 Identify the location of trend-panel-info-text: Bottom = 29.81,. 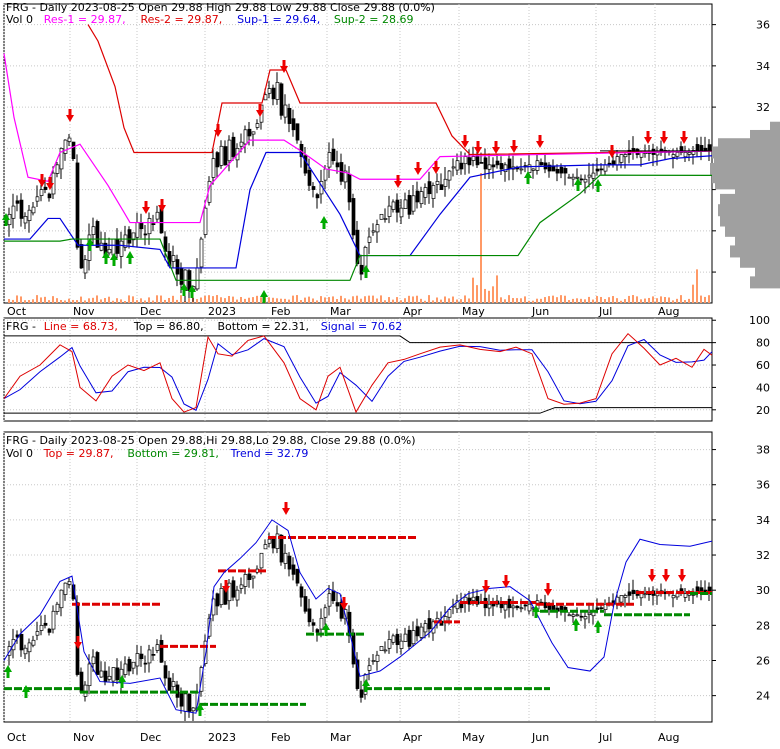
(173, 453).